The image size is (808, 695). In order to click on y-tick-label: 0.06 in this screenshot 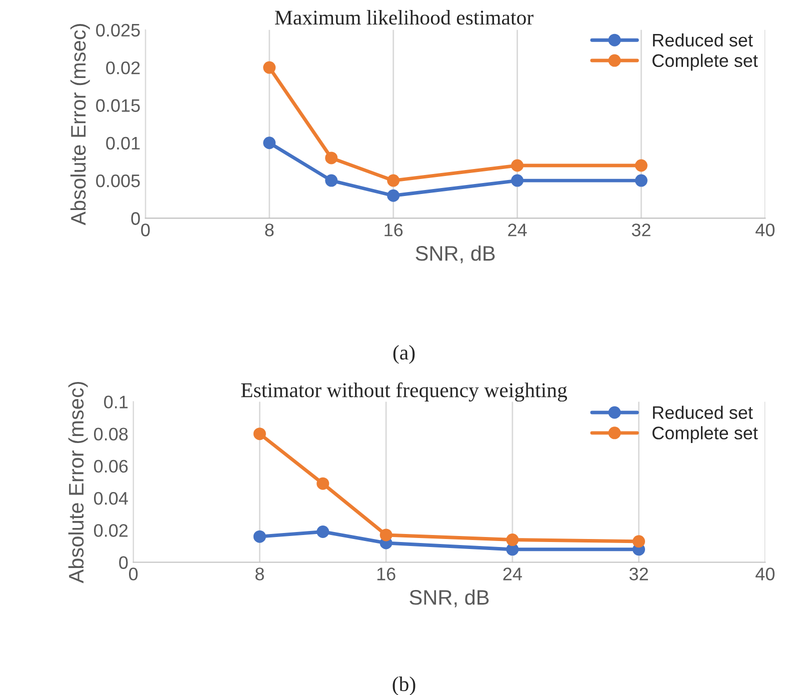, I will do `click(111, 466)`.